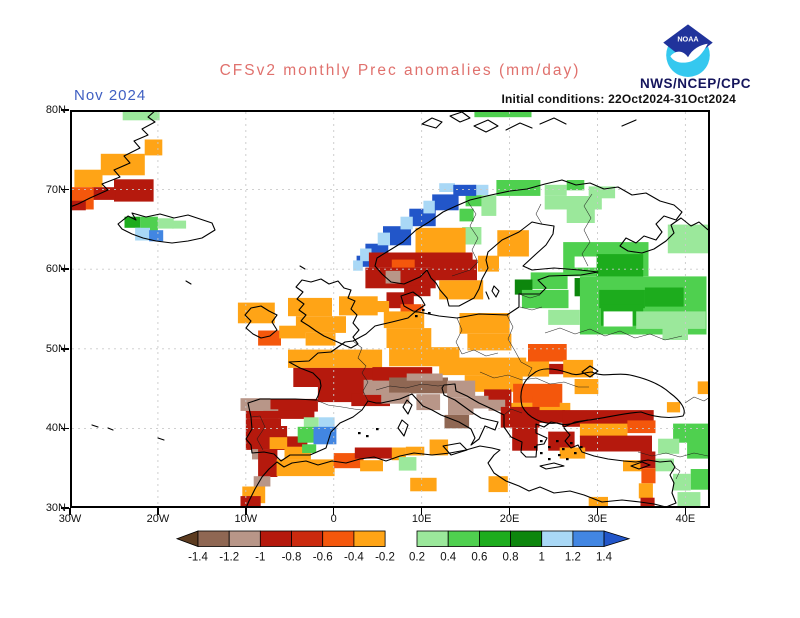 The image size is (800, 618). I want to click on noaa-logo-icon: NOAA, so click(688, 50).